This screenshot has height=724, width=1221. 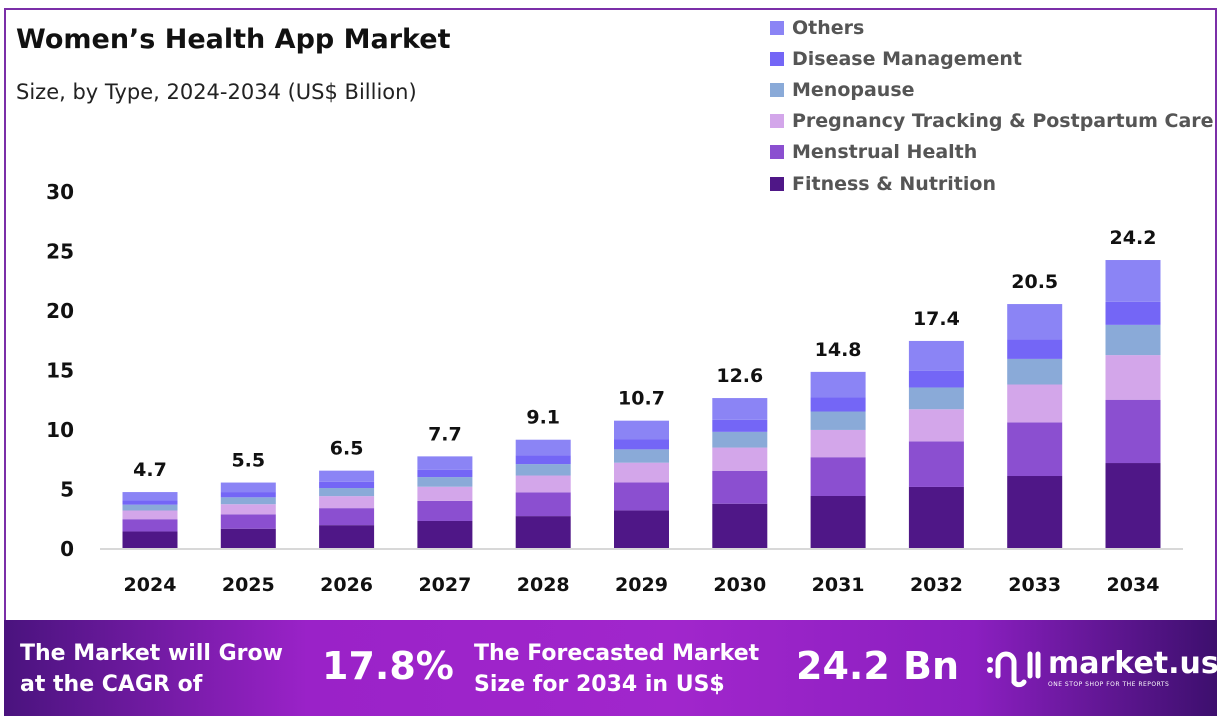 I want to click on legend-item: Disease Management, so click(x=992, y=58).